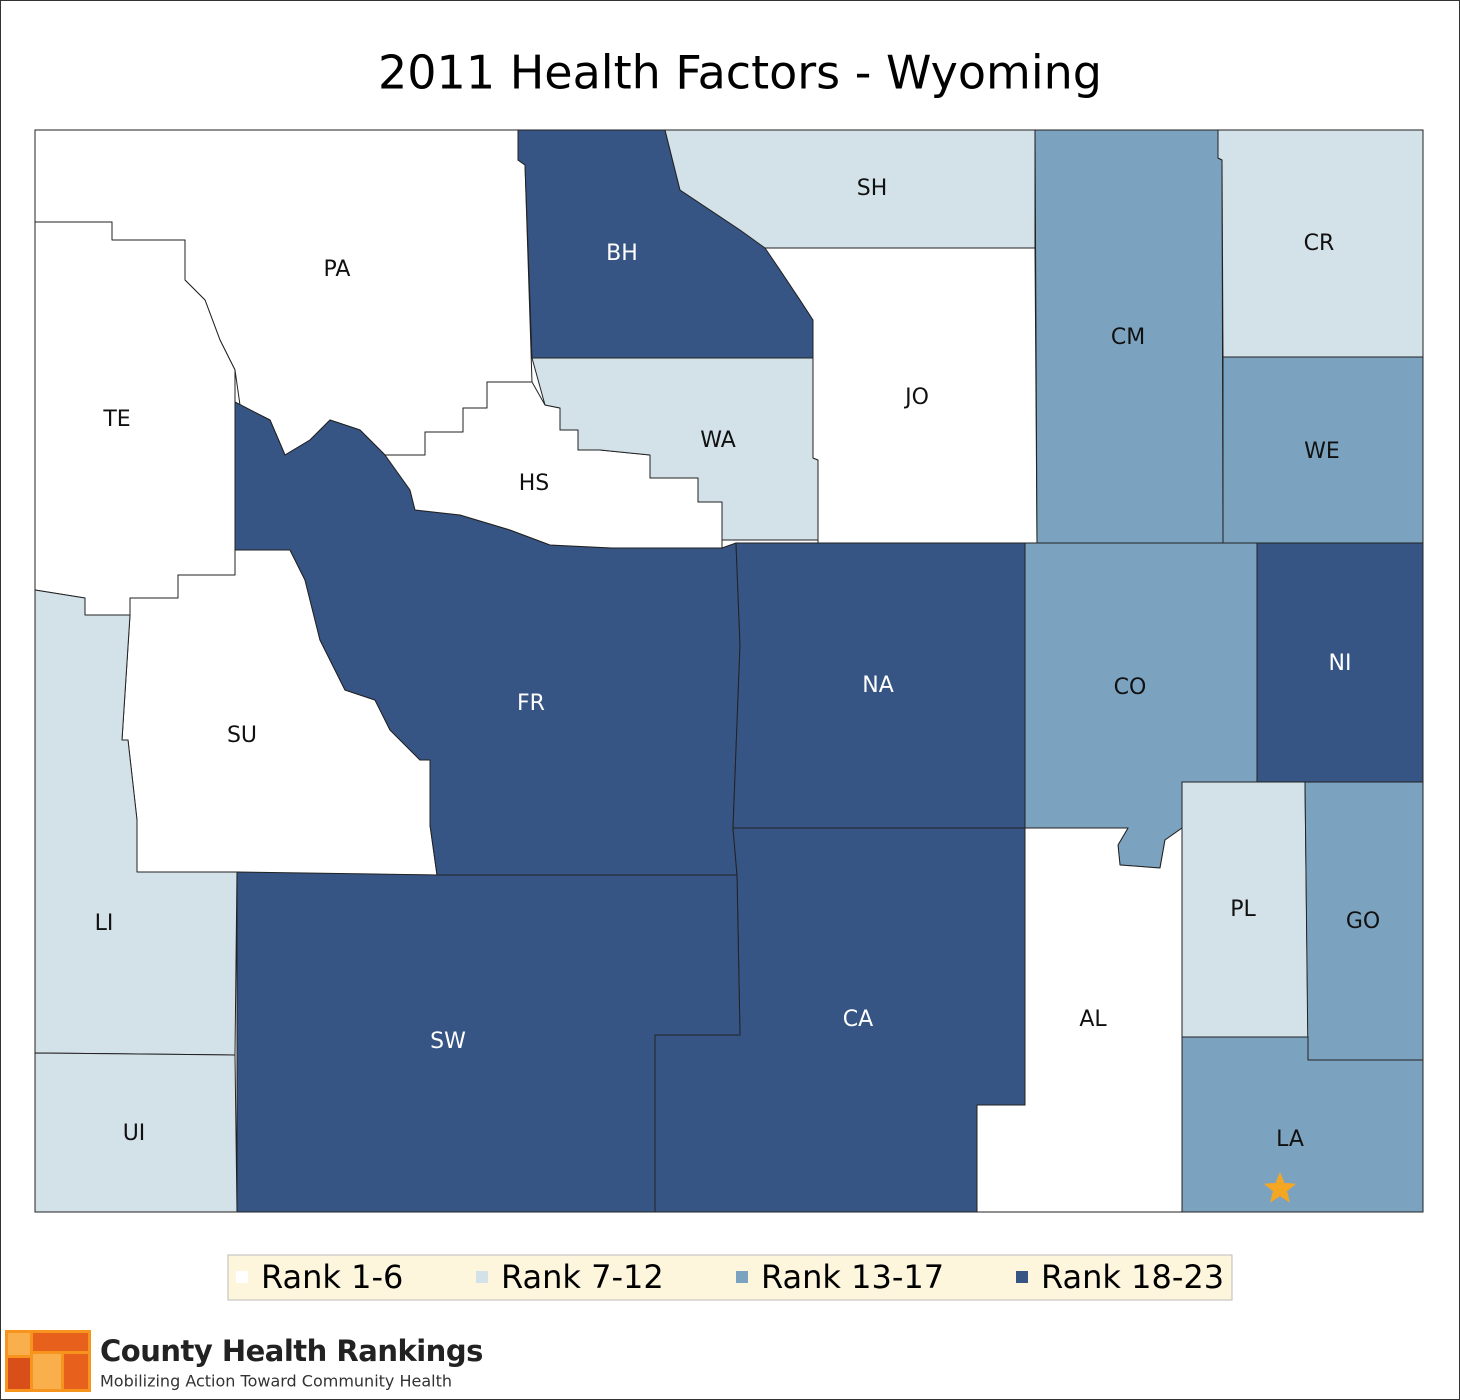 The height and width of the screenshot is (1400, 1460). I want to click on legend-label: Rank 18-23, so click(1132, 1277).